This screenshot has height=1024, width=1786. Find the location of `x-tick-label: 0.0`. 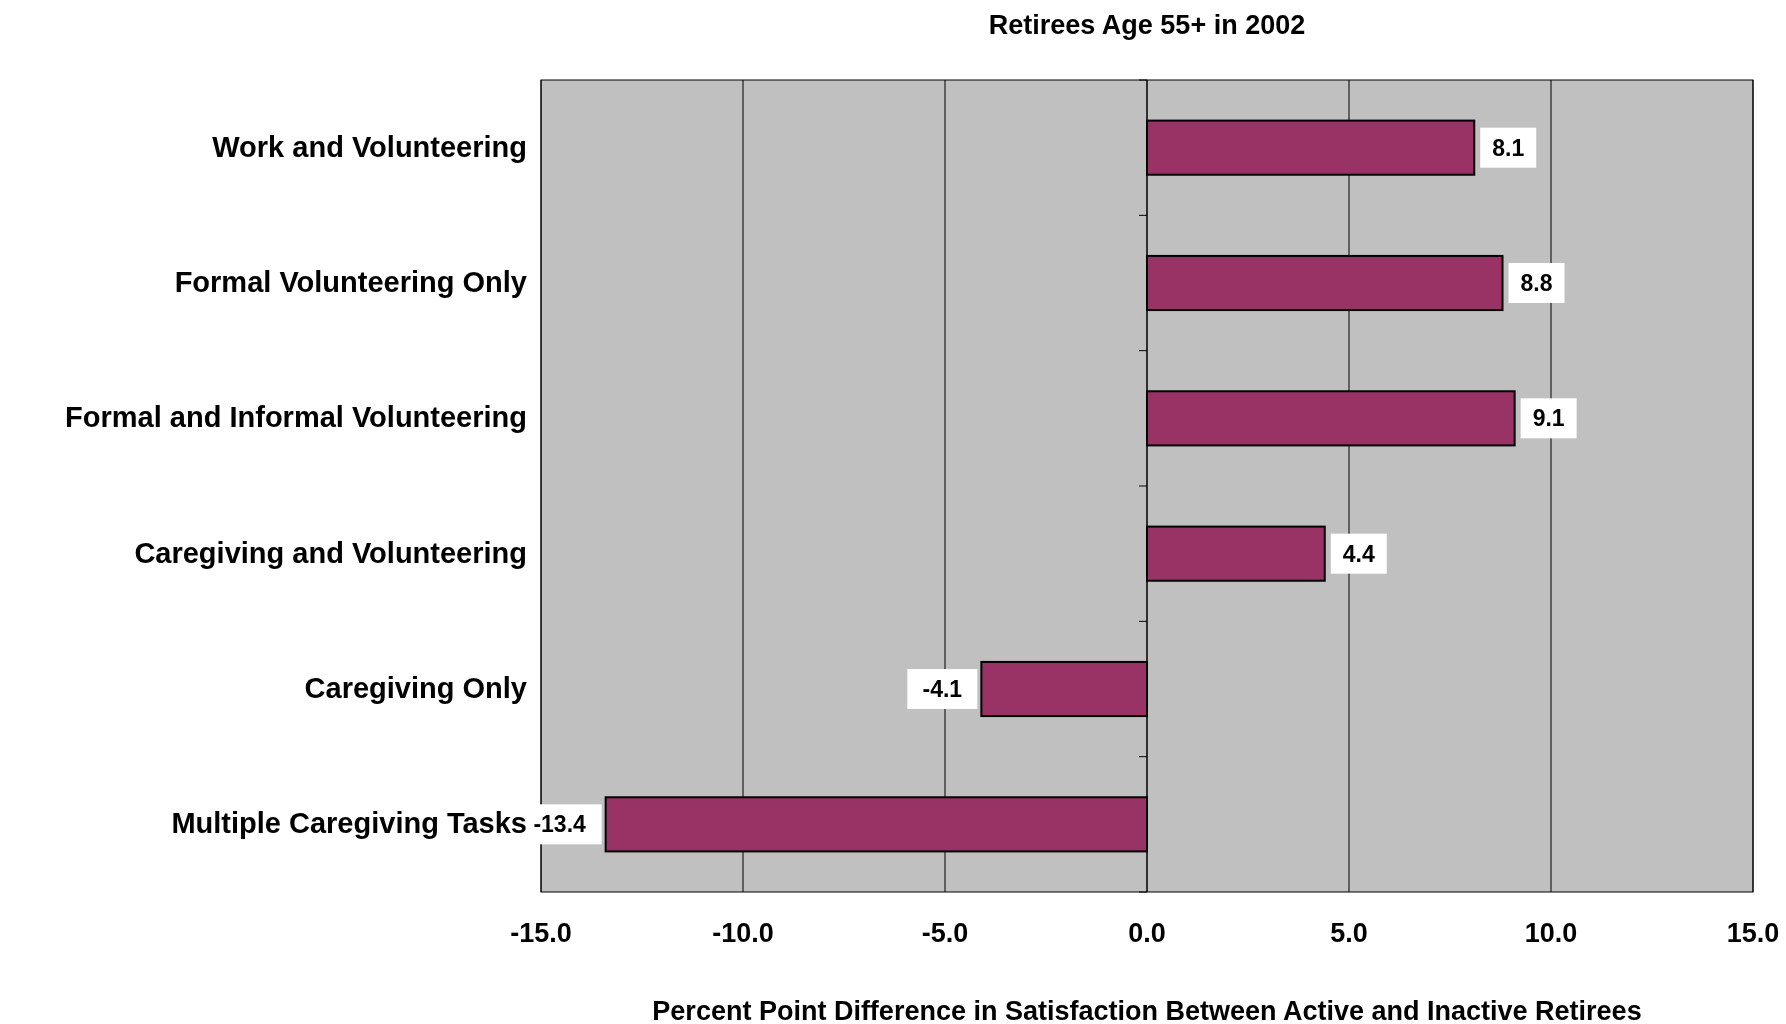

x-tick-label: 0.0 is located at coordinates (1147, 933).